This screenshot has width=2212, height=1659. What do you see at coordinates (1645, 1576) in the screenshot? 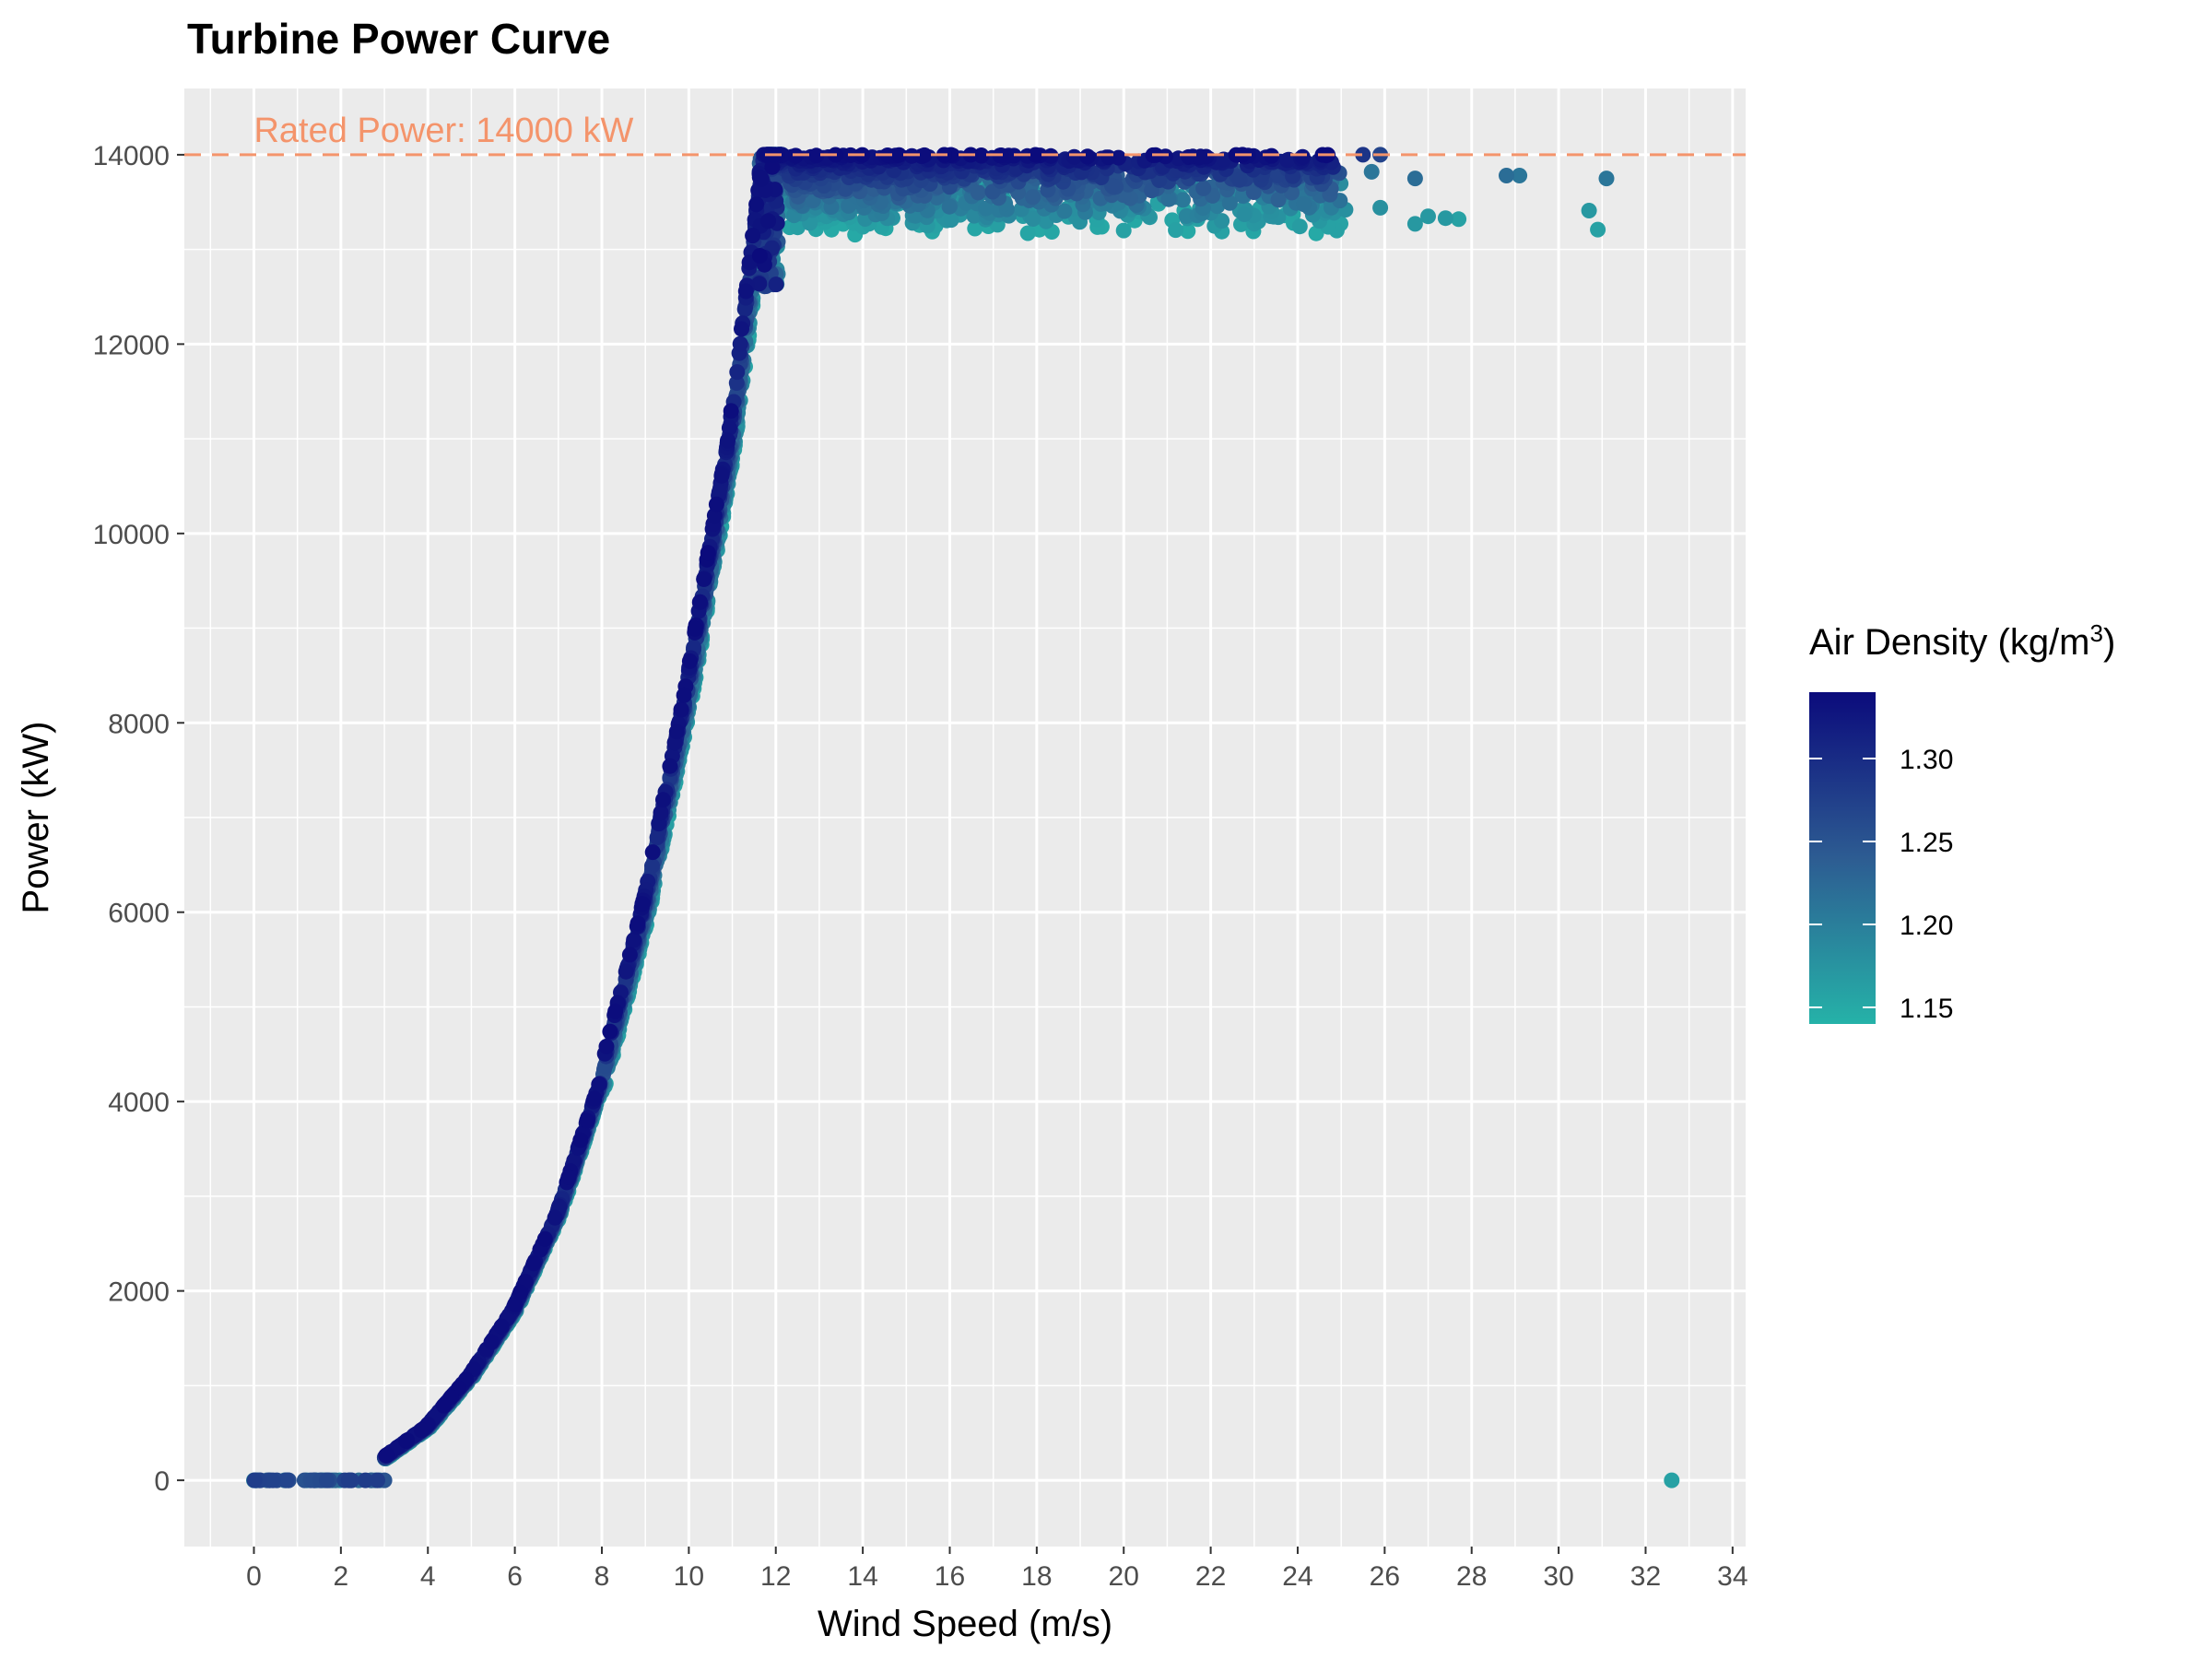
I see `x-tick-label: 32` at bounding box center [1645, 1576].